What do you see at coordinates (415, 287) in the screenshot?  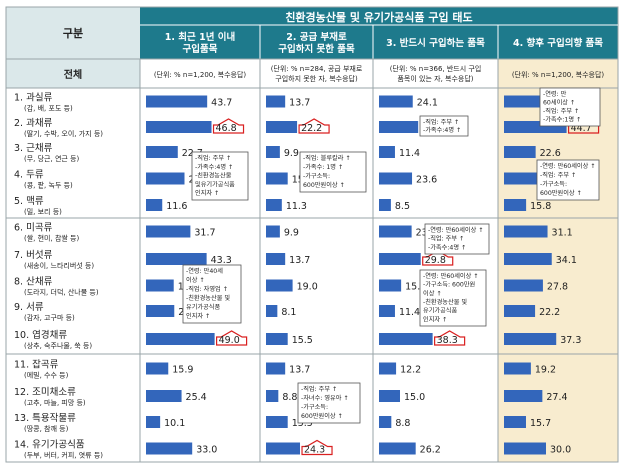 I see `bar-value-label: 15.8` at bounding box center [415, 287].